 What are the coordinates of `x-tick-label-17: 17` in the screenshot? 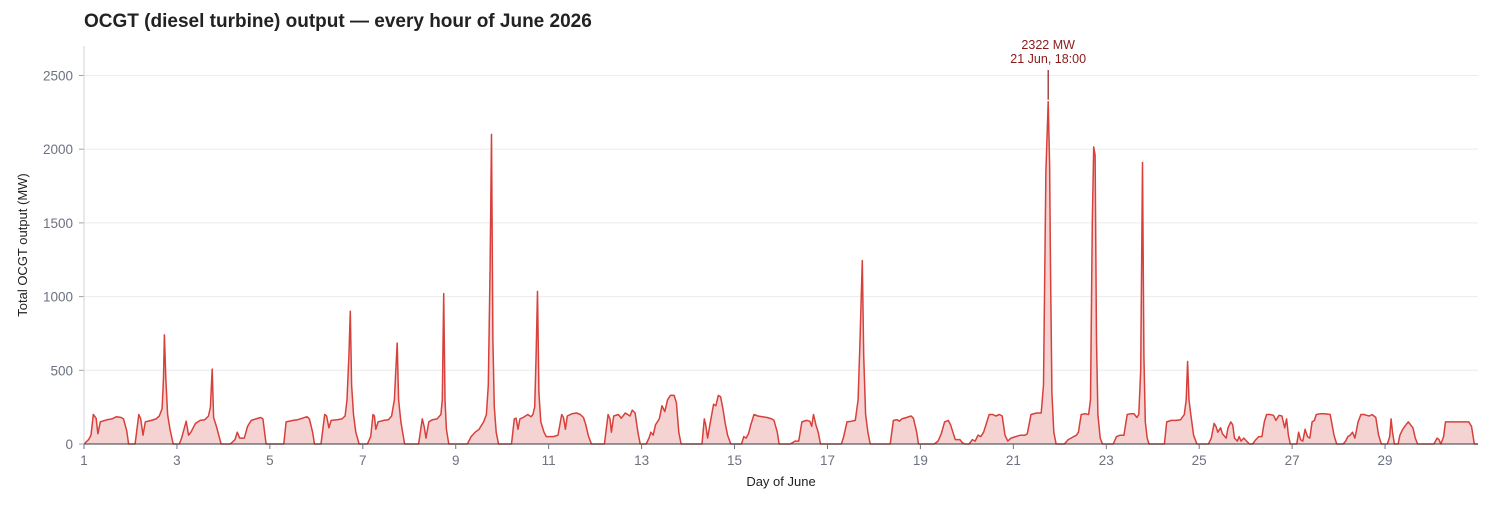 It's located at (827, 460).